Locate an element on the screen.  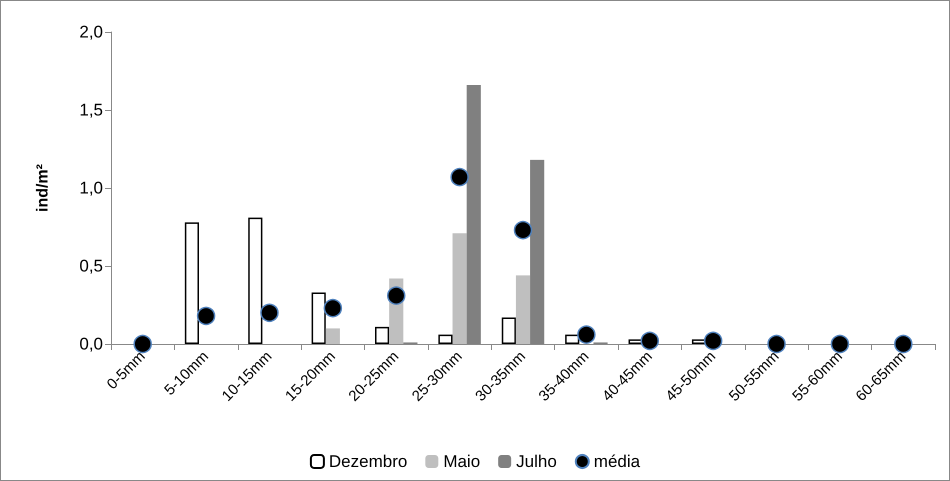
legend-label: Julho is located at coordinates (536, 461).